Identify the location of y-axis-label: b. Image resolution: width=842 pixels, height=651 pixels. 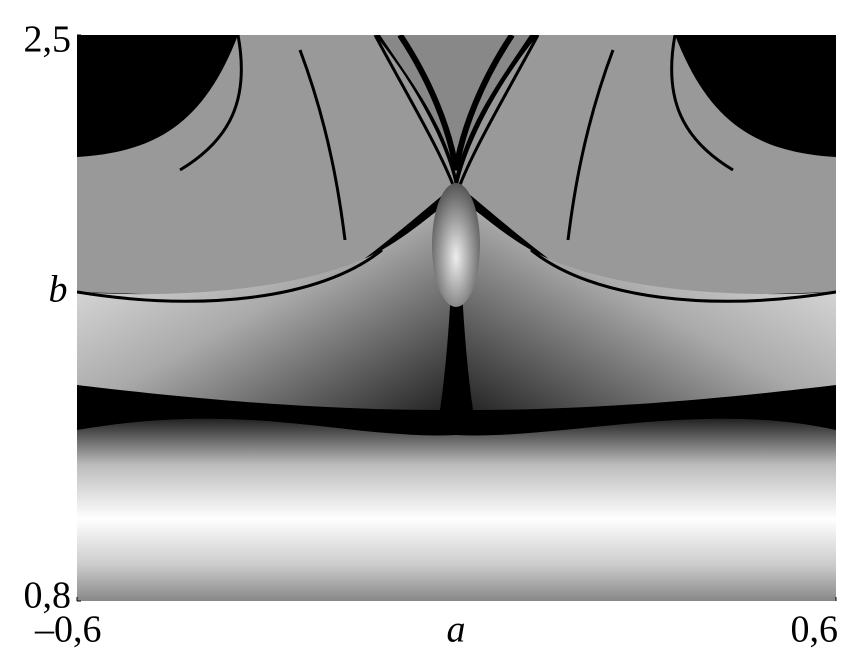
(58, 290).